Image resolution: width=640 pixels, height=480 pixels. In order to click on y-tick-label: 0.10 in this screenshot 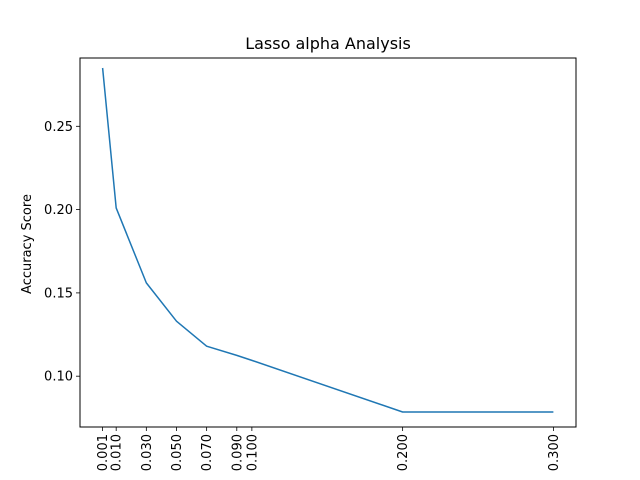, I will do `click(58, 377)`.